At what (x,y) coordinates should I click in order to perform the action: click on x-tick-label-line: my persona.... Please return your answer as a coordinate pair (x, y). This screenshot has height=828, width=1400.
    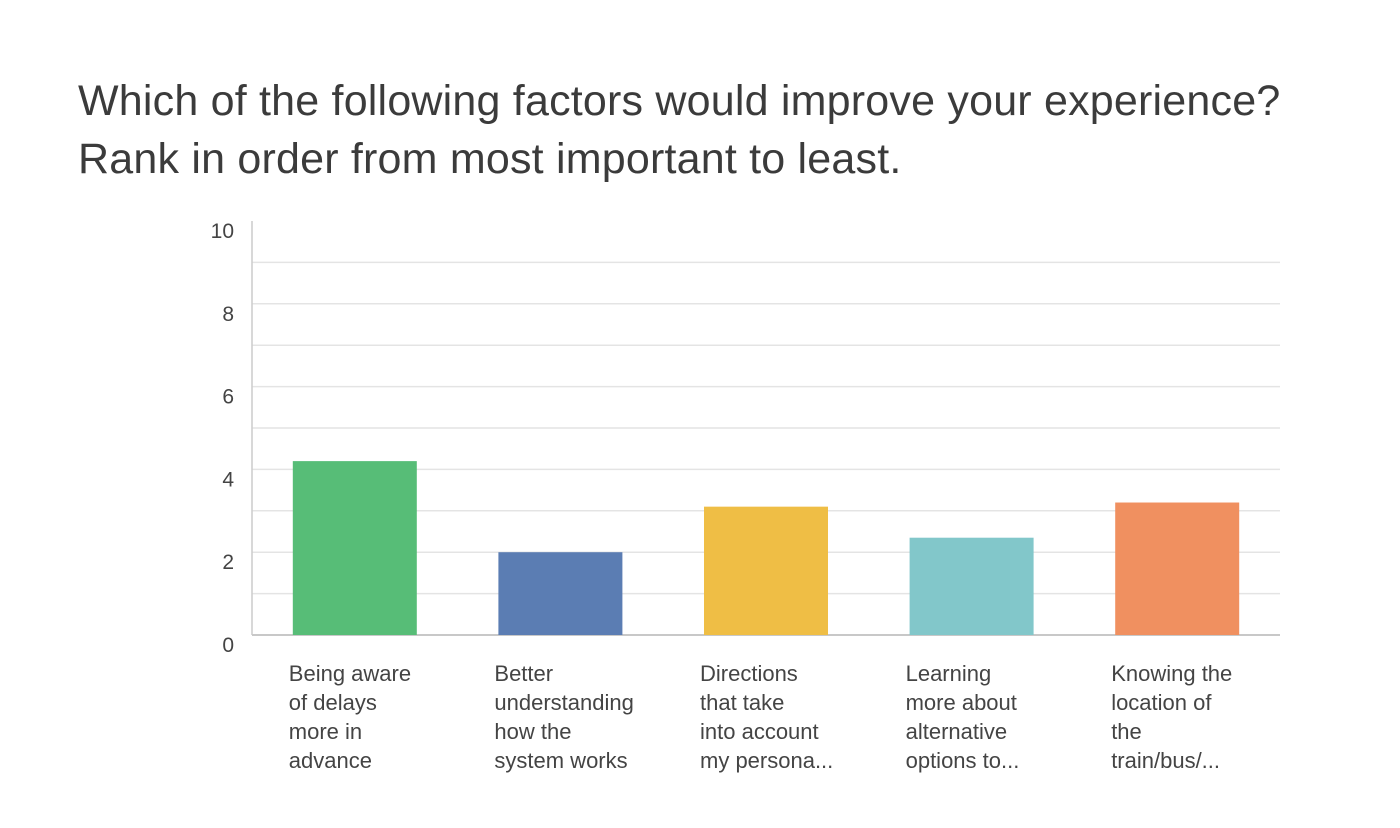
    Looking at the image, I should click on (766, 760).